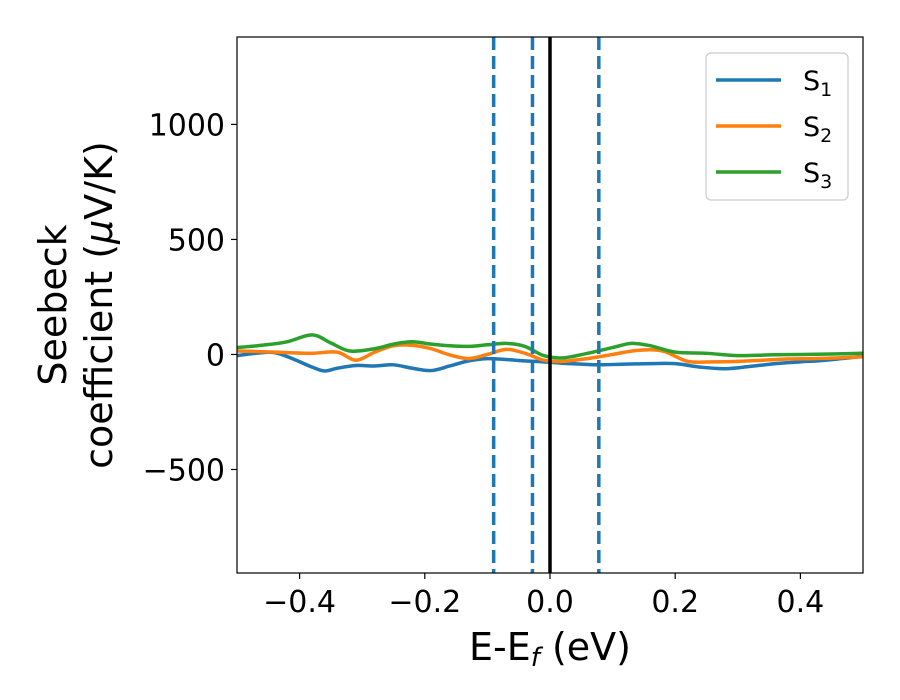 The height and width of the screenshot is (700, 900). Describe the element at coordinates (184, 470) in the screenshot. I see `y-tick-label: −500` at that location.